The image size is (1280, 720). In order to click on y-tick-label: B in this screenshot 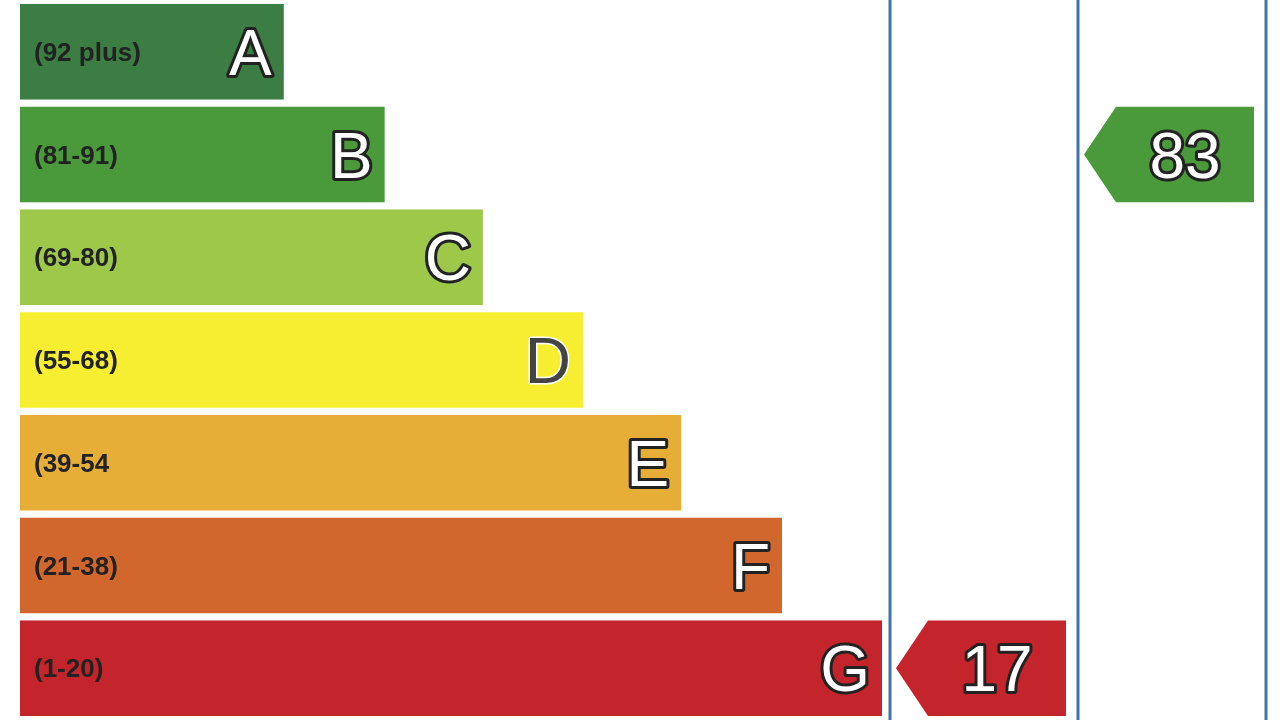, I will do `click(351, 155)`.